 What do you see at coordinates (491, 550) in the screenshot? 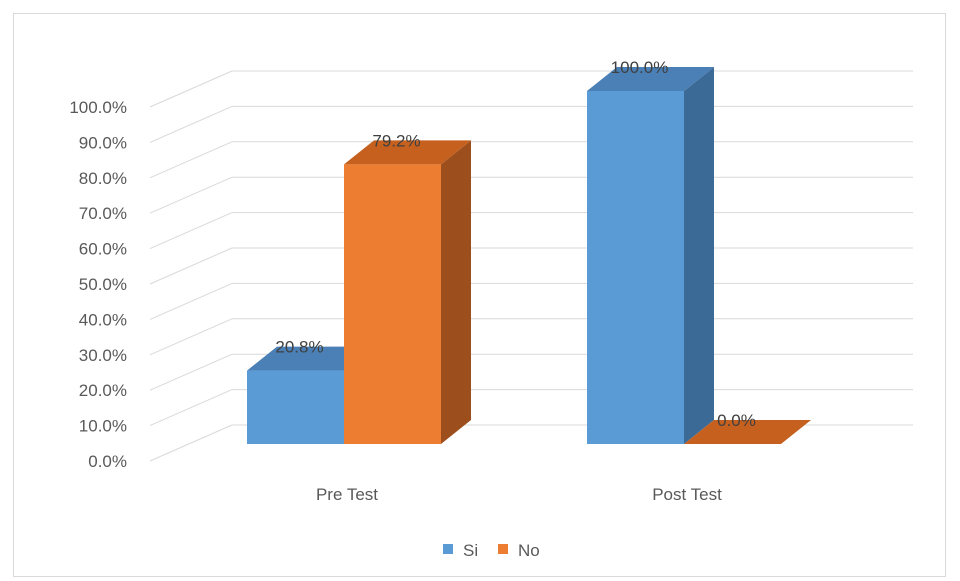
I see `legend: Si No` at bounding box center [491, 550].